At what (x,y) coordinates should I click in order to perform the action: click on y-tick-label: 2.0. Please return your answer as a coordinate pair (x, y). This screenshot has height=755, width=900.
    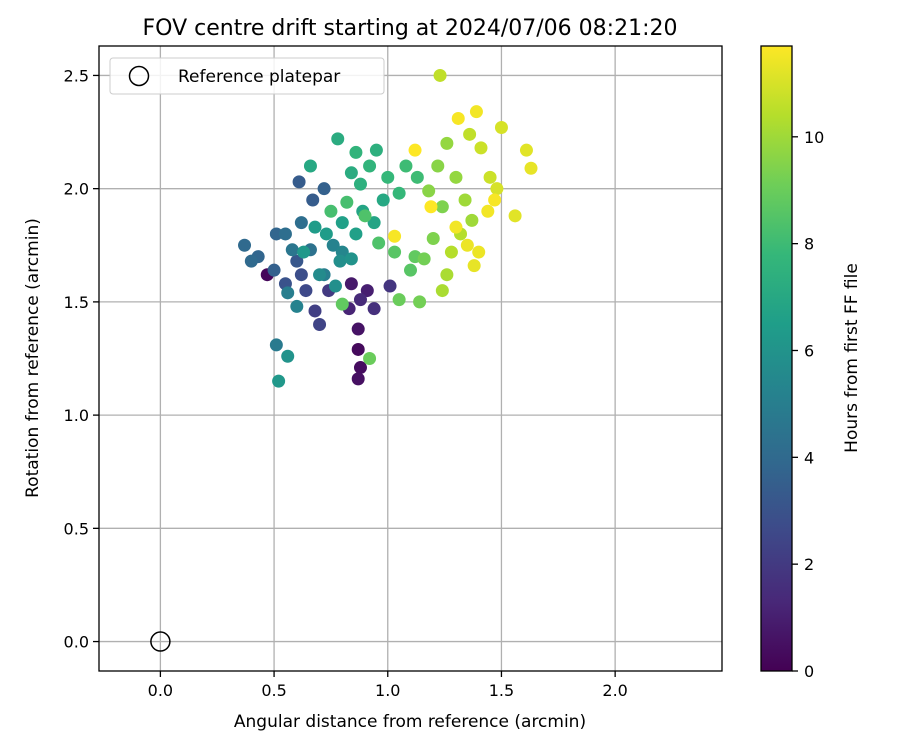
    Looking at the image, I should click on (76, 189).